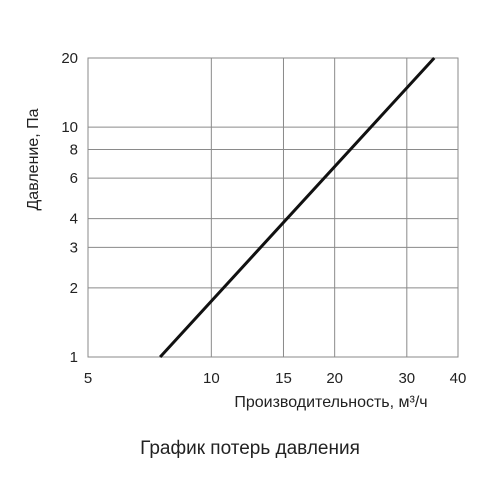 The width and height of the screenshot is (500, 500). What do you see at coordinates (69, 58) in the screenshot?
I see `y-tick-label: 20` at bounding box center [69, 58].